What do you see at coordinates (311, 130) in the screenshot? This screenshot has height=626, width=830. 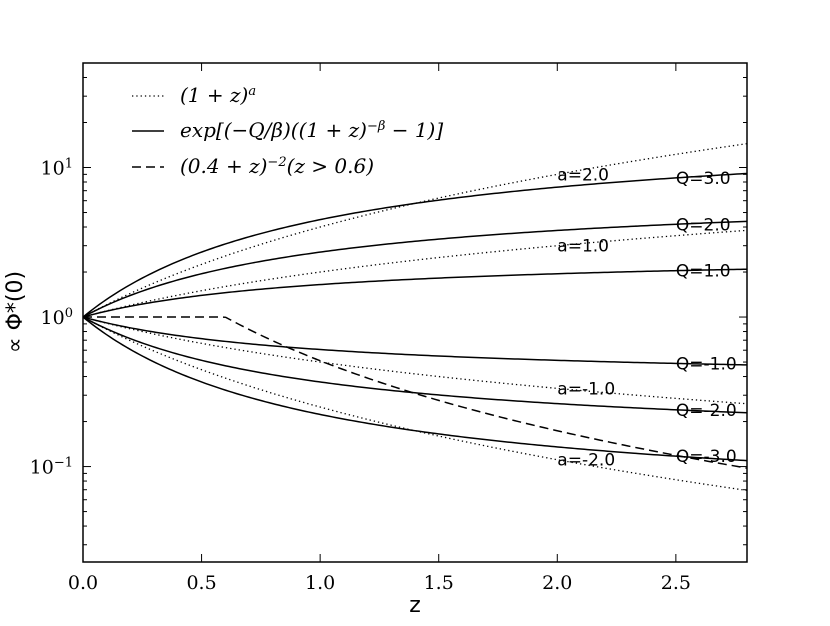 I see `legend-label-exp: exp[(−Q/β)((1 + z)−β − 1)]` at bounding box center [311, 130].